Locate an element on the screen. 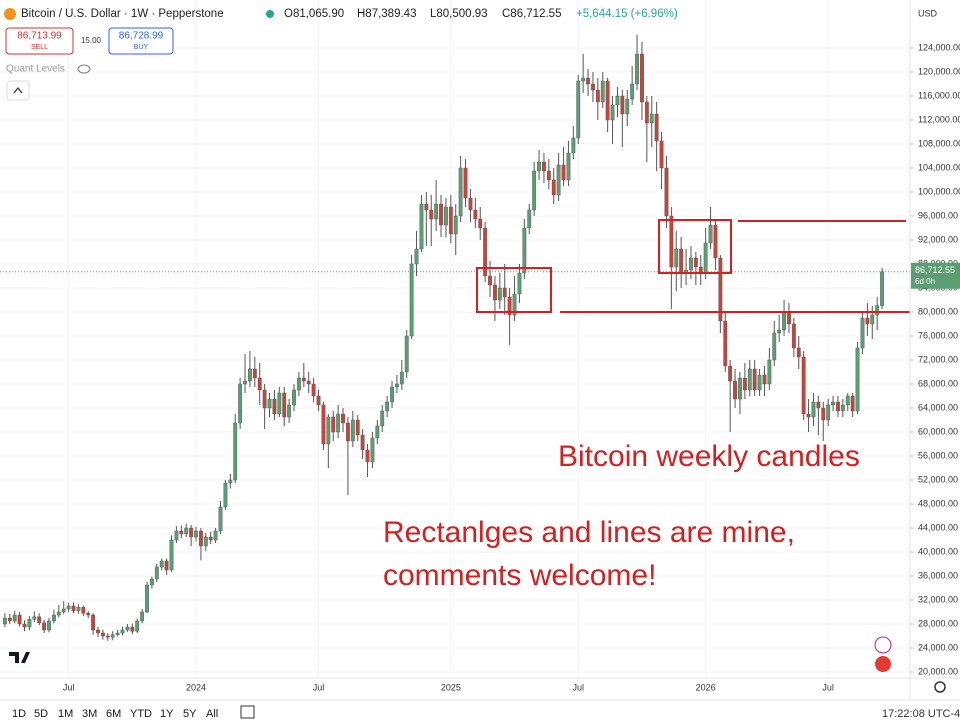 This screenshot has width=960, height=722. annotation: Bitcoin weekly candles is located at coordinates (709, 456).